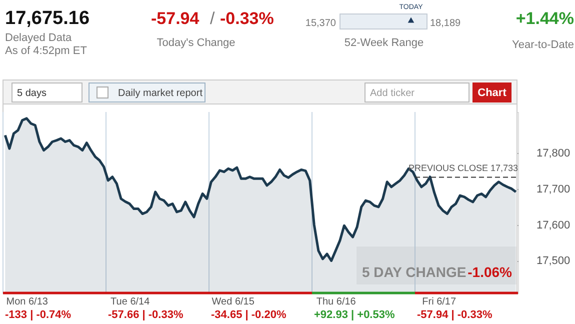 The height and width of the screenshot is (324, 575). Describe the element at coordinates (553, 154) in the screenshot. I see `y-tick-label: 17,800` at that location.